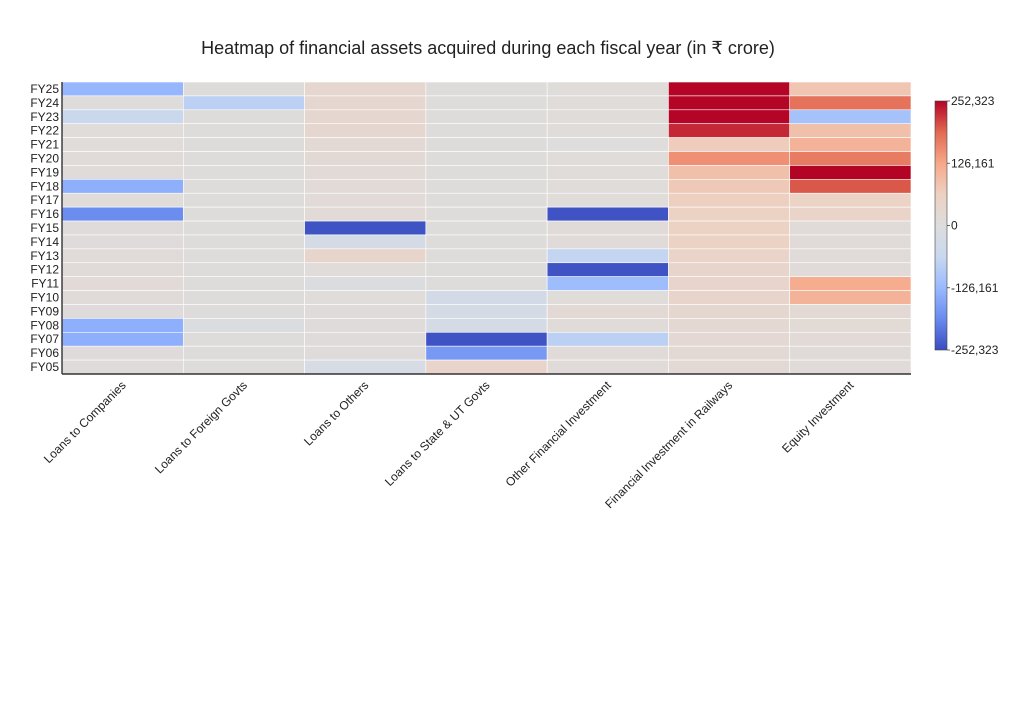 Image resolution: width=1023 pixels, height=726 pixels. I want to click on colorbar-gradient, so click(941, 225).